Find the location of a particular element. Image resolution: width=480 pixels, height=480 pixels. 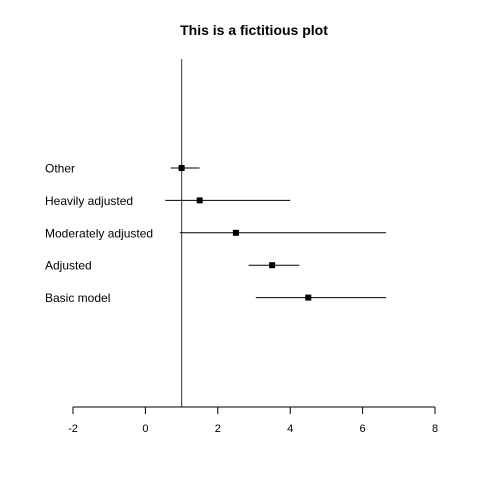

category-label: Basic model is located at coordinates (77, 298).